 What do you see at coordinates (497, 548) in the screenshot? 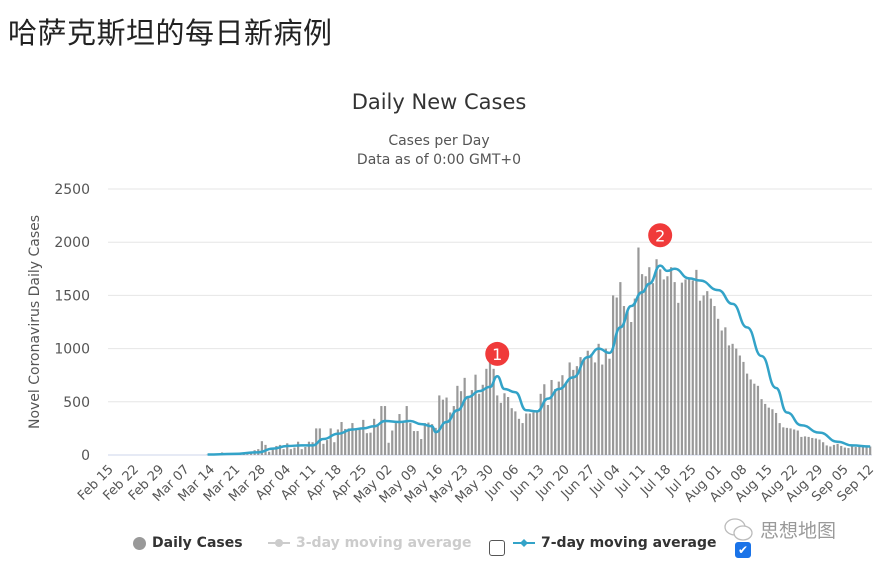
I see `3day-average-checkbox` at bounding box center [497, 548].